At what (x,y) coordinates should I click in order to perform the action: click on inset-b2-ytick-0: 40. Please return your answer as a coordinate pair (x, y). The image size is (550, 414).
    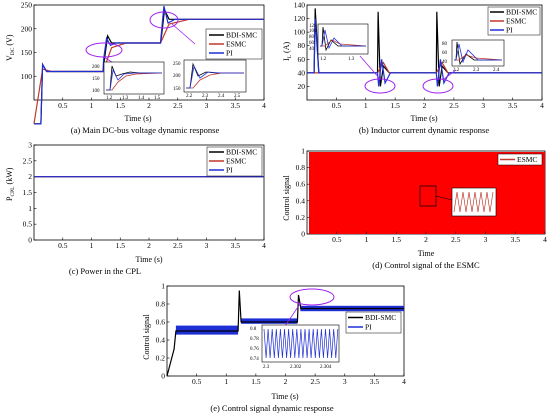
    Looking at the image, I should click on (445, 62).